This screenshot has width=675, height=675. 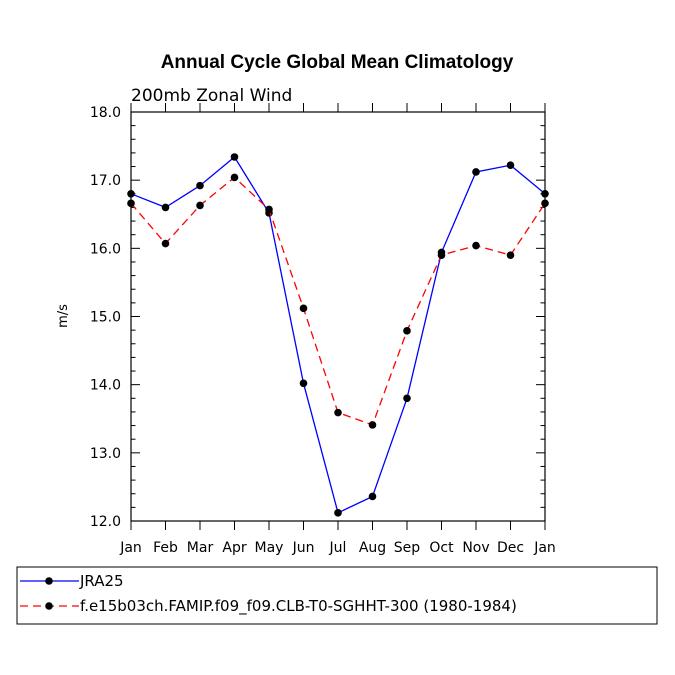 I want to click on x-tick-label: Sep, so click(x=407, y=548).